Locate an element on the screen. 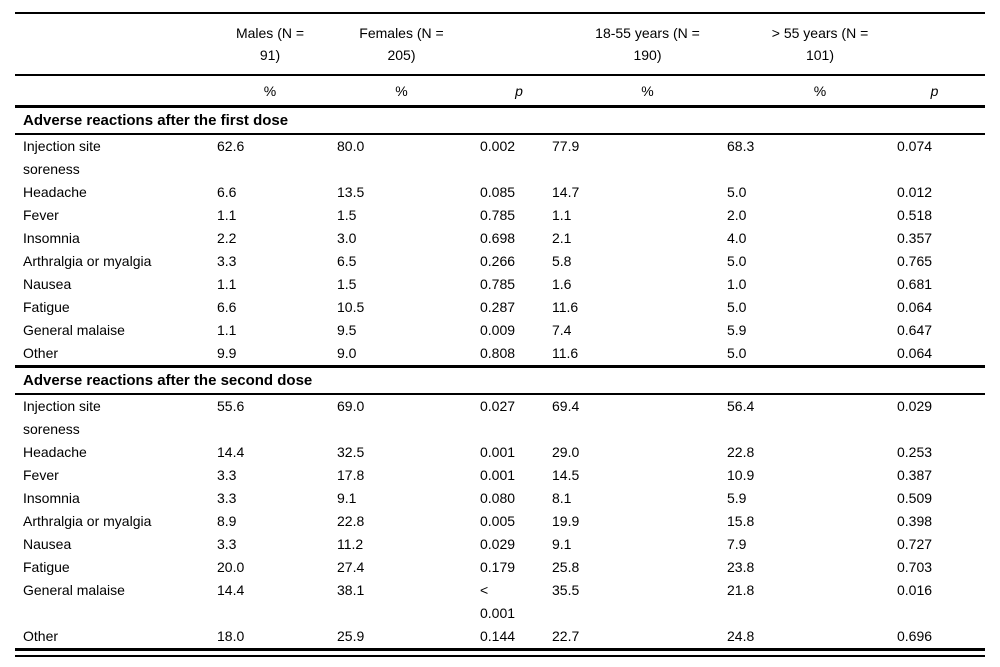 This screenshot has width=1000, height=667. value-cell: 0.681 is located at coordinates (915, 284).